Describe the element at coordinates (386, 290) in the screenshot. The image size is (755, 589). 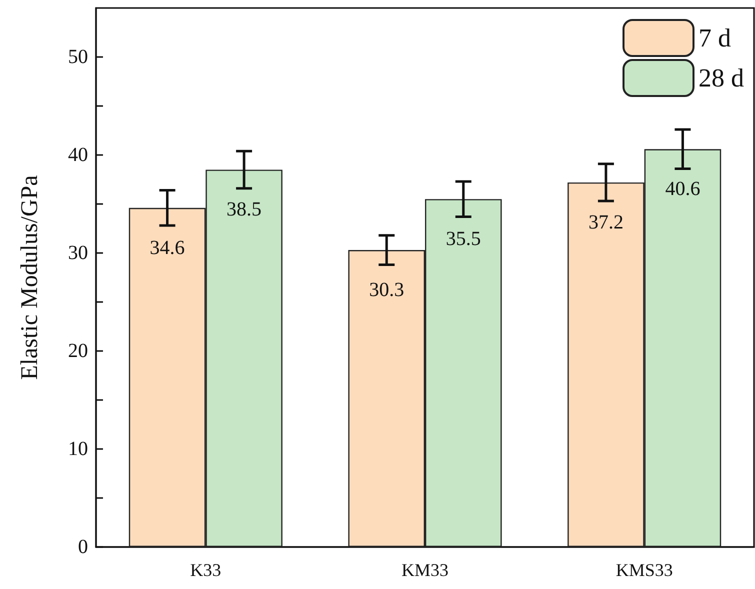
I see `data-label: 30.3` at that location.